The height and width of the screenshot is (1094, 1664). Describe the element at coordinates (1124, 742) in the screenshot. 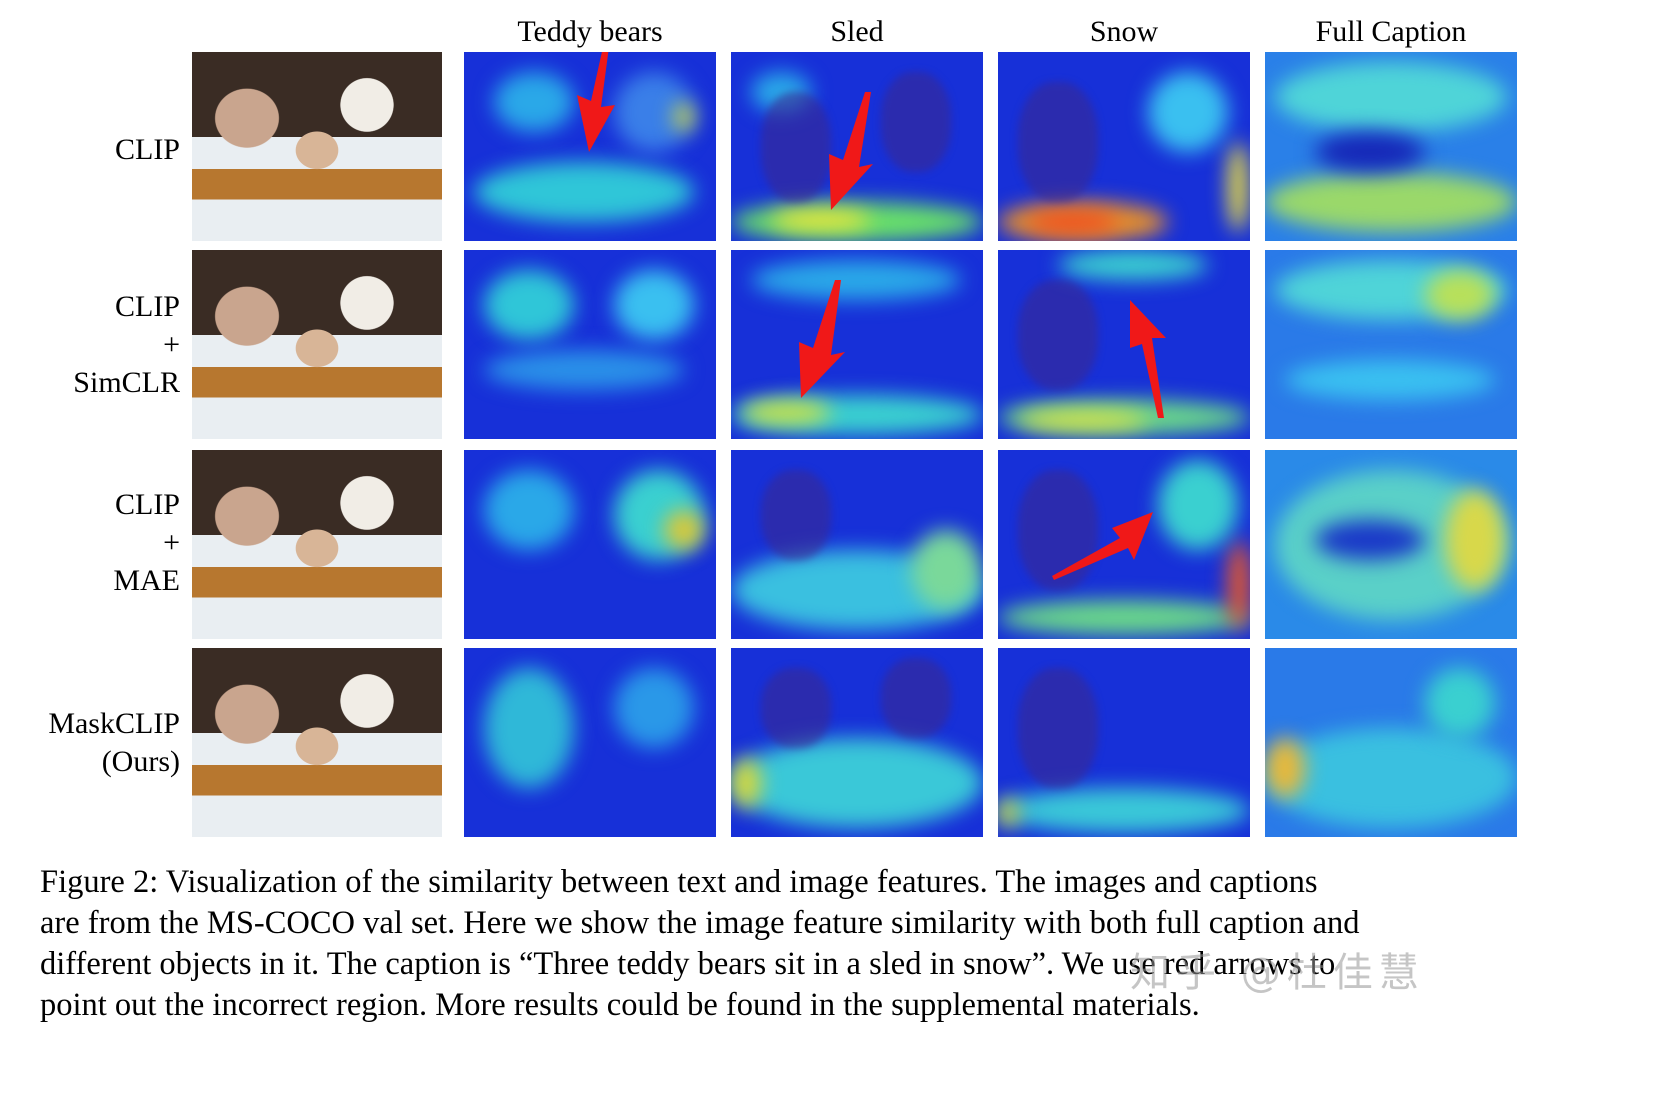

I see `heatmap-maskclip-snow` at that location.